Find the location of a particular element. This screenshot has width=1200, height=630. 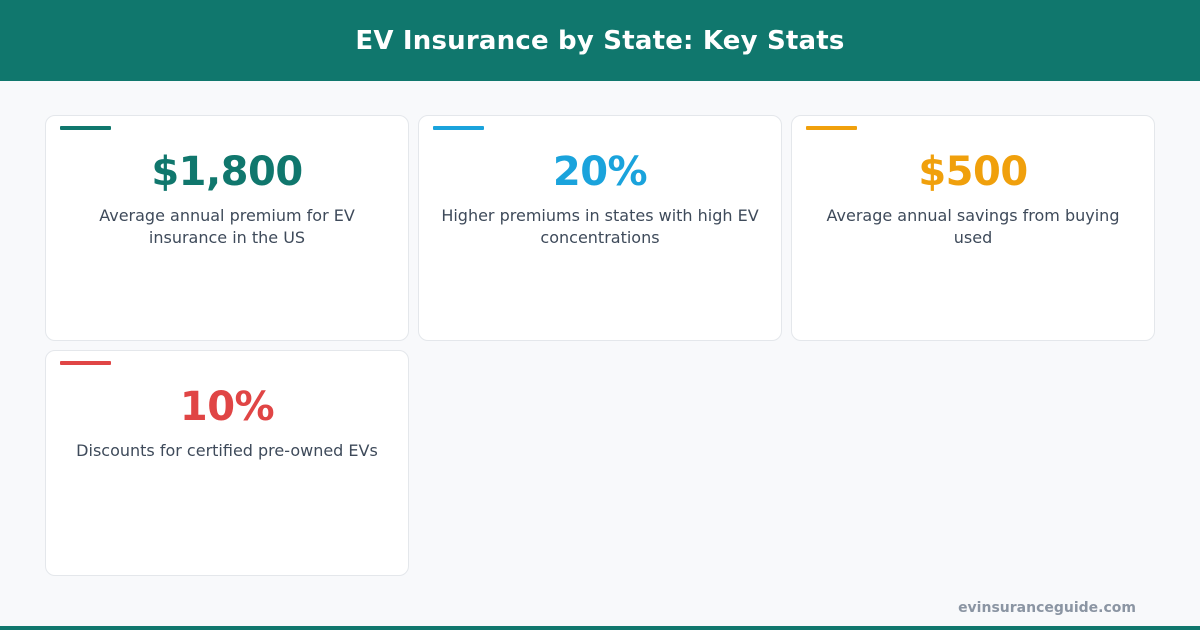

stat-value: $500 is located at coordinates (973, 172).